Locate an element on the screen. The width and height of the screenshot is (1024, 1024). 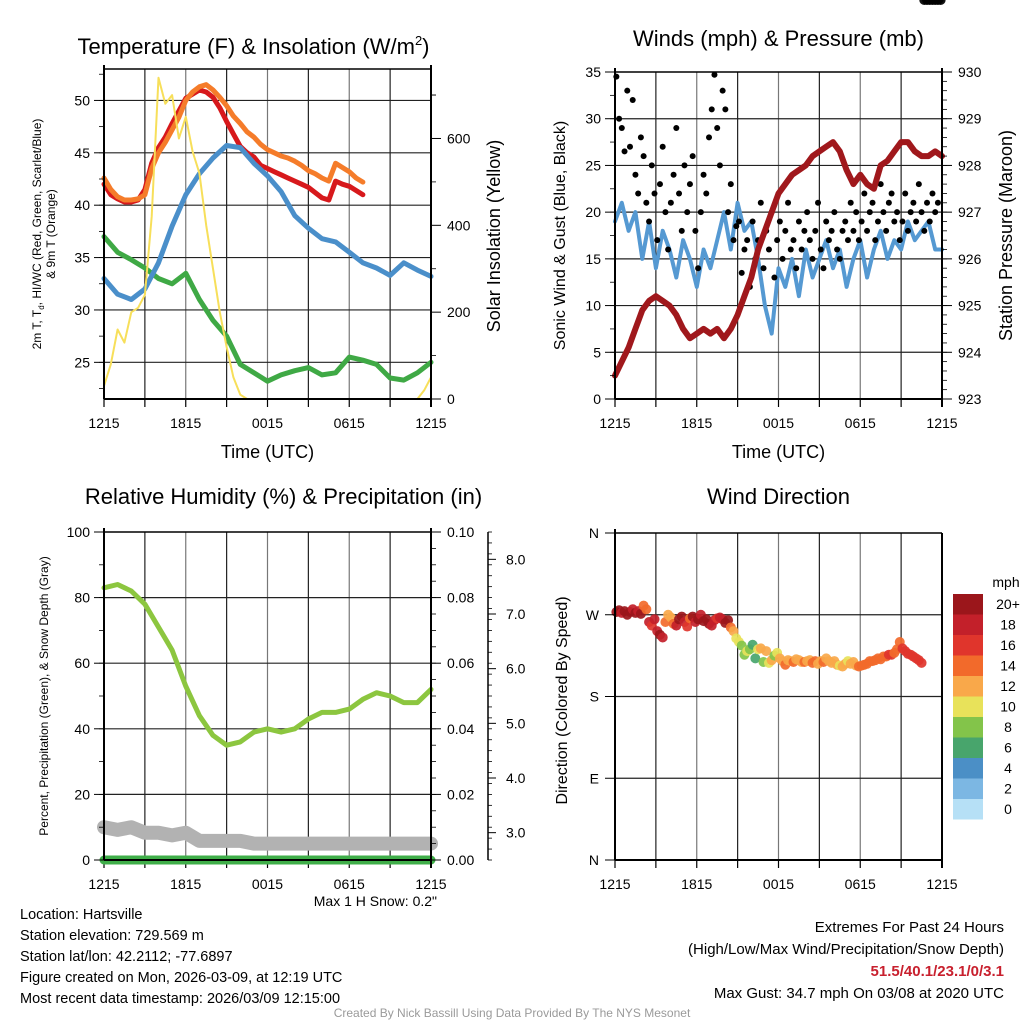
insolation-y-label: Solar Insolation (Yellow) is located at coordinates (494, 236).